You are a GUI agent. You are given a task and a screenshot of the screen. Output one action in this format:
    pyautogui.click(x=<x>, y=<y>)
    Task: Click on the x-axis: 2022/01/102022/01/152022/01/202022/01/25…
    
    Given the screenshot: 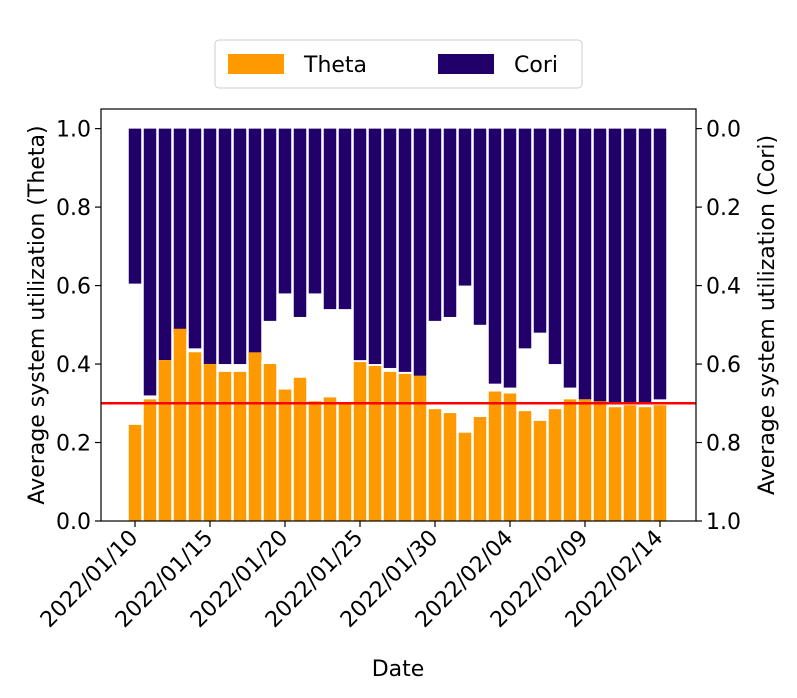 What is the action you would take?
    pyautogui.click(x=352, y=577)
    